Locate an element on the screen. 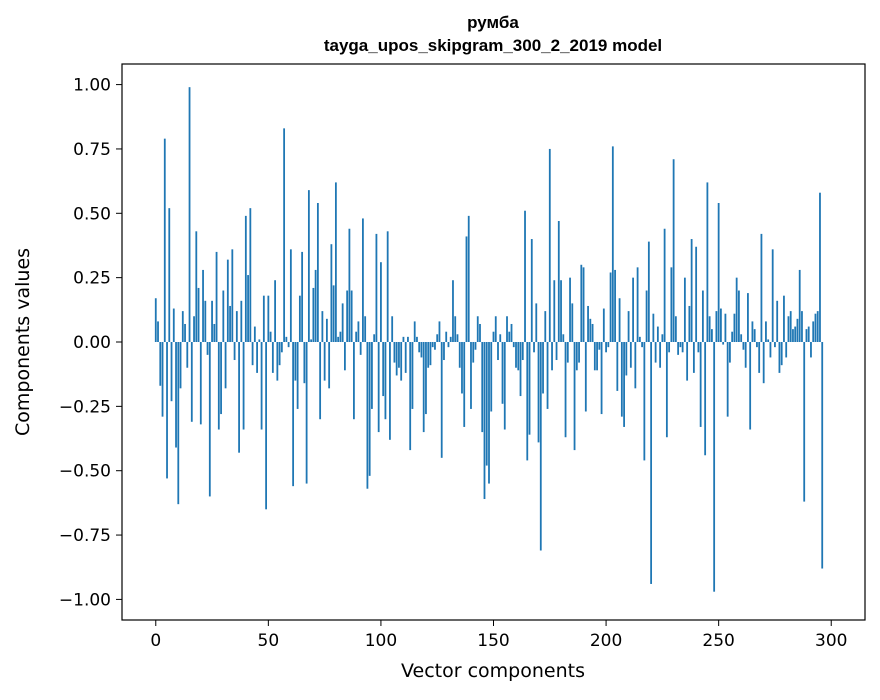 The width and height of the screenshot is (880, 700). chart-title: румба is located at coordinates (493, 22).